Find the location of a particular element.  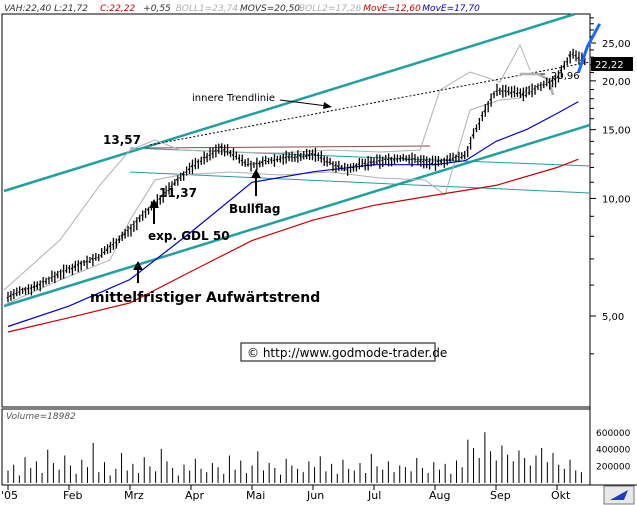

x-tick-label: '05 is located at coordinates (9, 495).